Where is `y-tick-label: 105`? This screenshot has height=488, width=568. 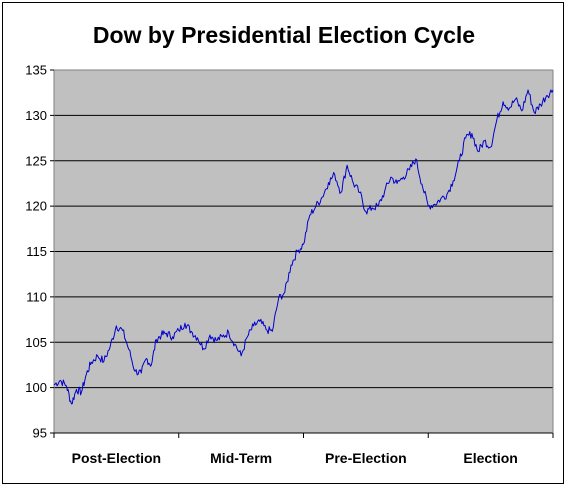
y-tick-label: 105 is located at coordinates (36, 342).